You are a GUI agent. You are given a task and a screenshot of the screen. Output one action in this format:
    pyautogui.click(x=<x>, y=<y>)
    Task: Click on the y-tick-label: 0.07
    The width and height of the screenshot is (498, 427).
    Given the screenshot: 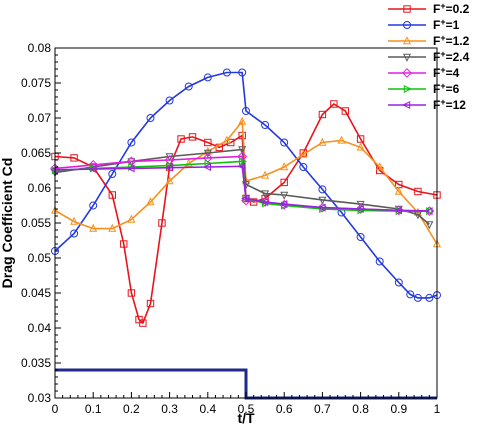 What is the action you would take?
    pyautogui.click(x=40, y=118)
    